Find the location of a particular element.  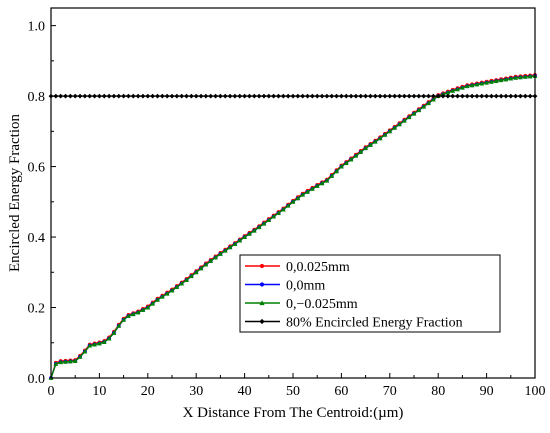

x-tick-label: 80 is located at coordinates (438, 391).